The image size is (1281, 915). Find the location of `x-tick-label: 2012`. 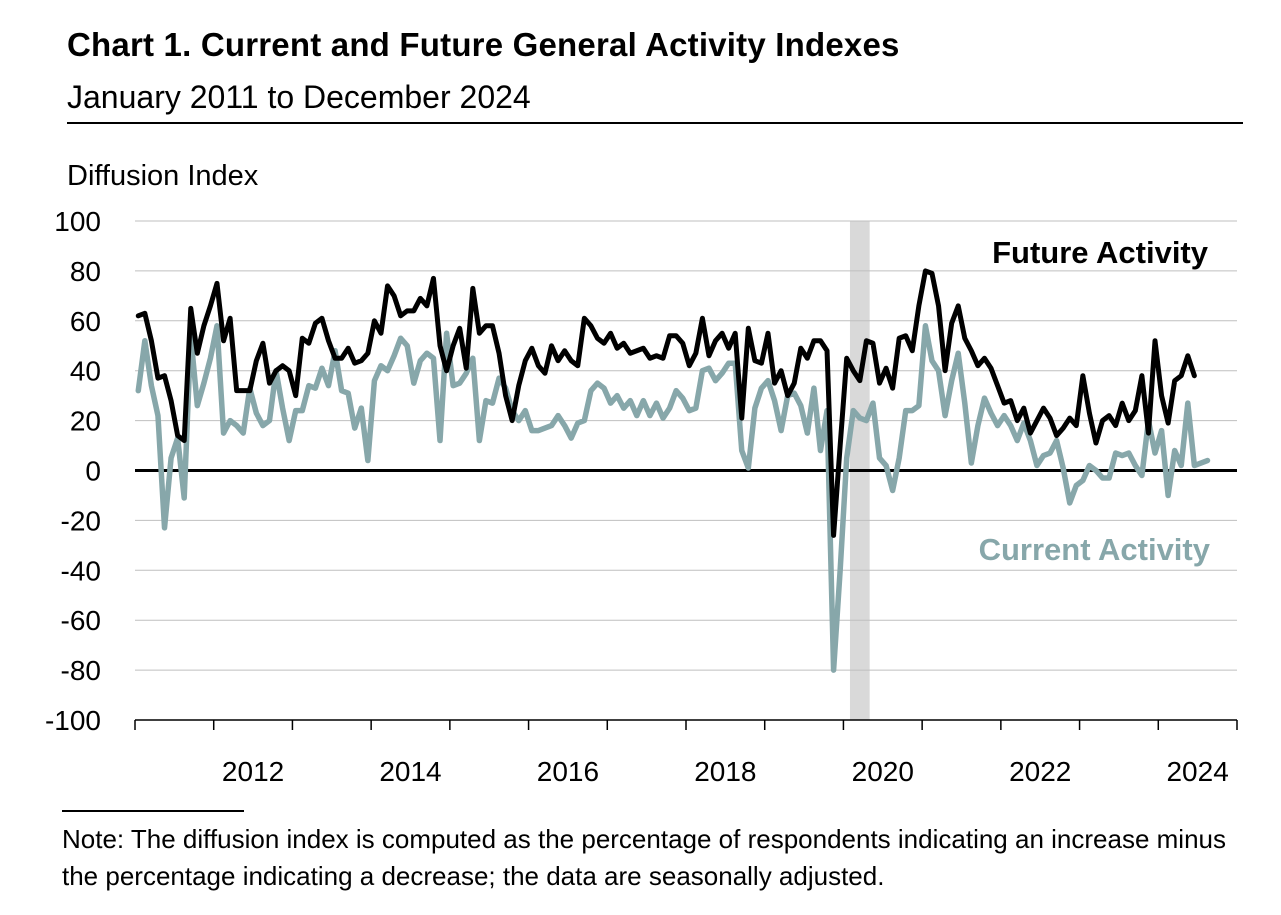

x-tick-label: 2012 is located at coordinates (253, 771).